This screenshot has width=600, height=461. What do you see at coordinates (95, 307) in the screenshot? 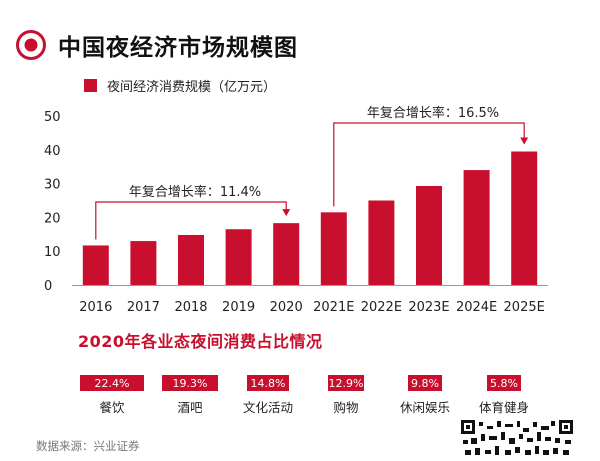
I see `x-tick-label: 2016` at bounding box center [95, 307].